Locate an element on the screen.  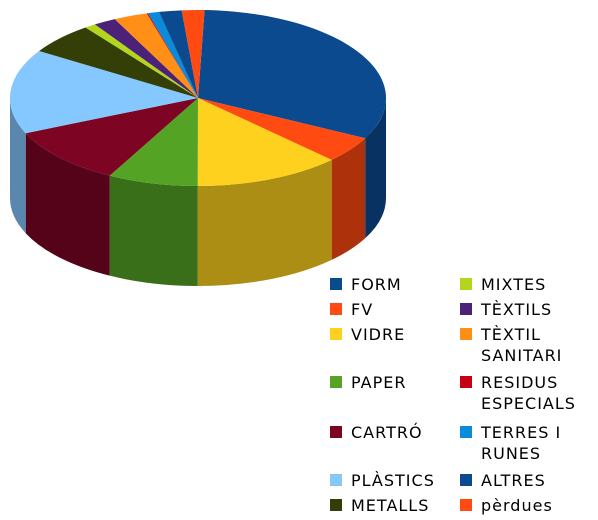
legend-swatch-terres-i-runes is located at coordinates (466, 432).